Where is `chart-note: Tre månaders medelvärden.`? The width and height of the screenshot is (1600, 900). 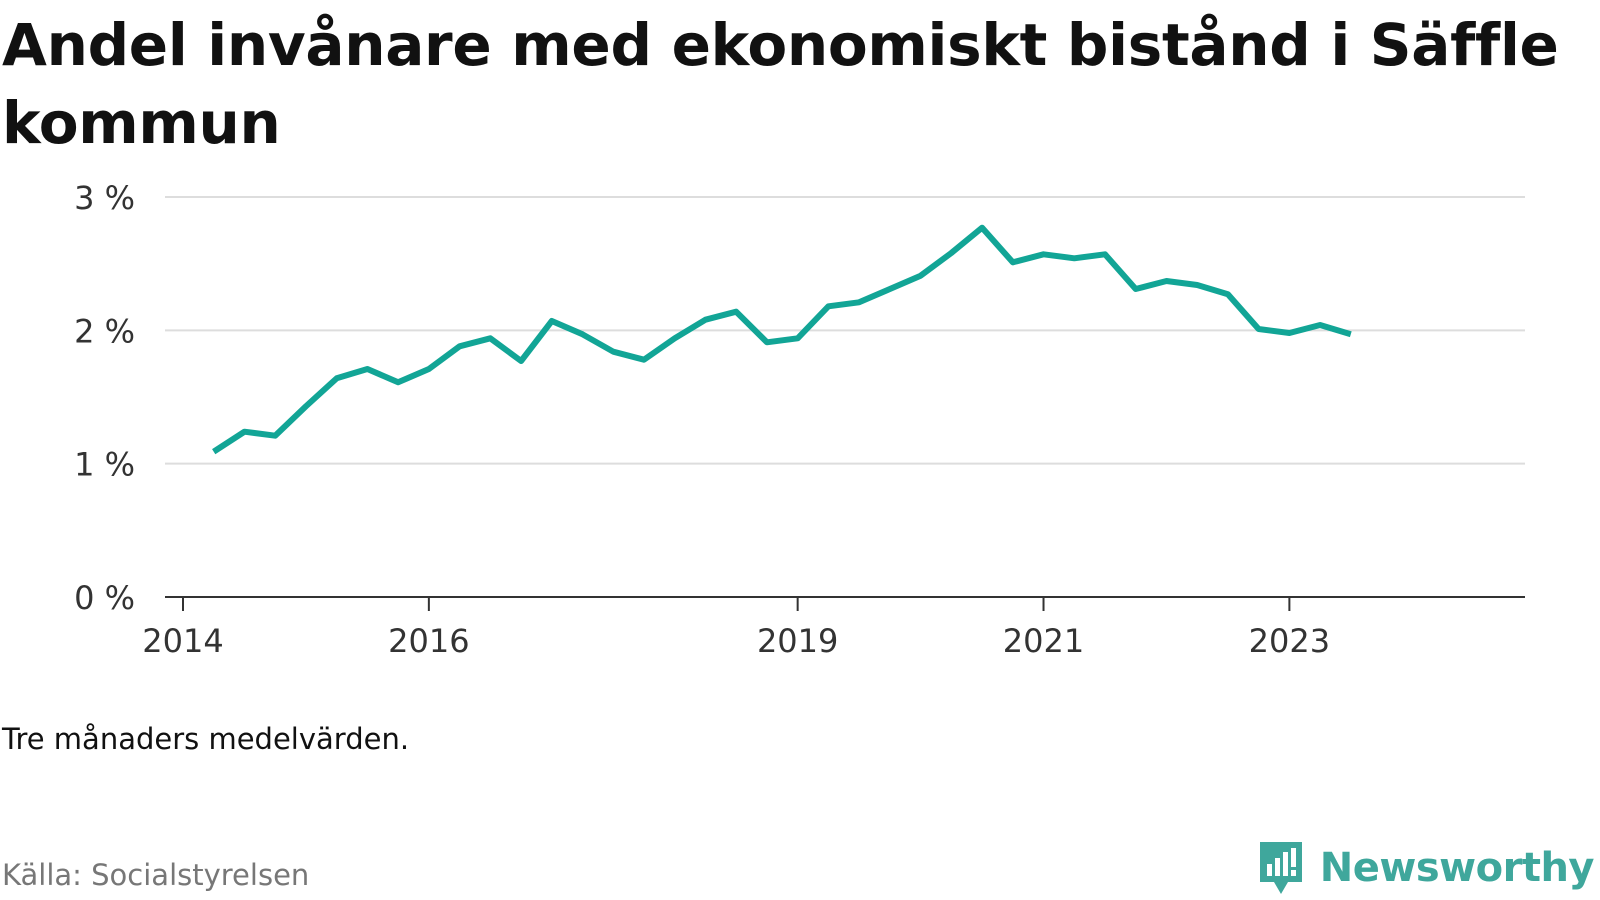 chart-note: Tre månaders medelvärden. is located at coordinates (206, 739).